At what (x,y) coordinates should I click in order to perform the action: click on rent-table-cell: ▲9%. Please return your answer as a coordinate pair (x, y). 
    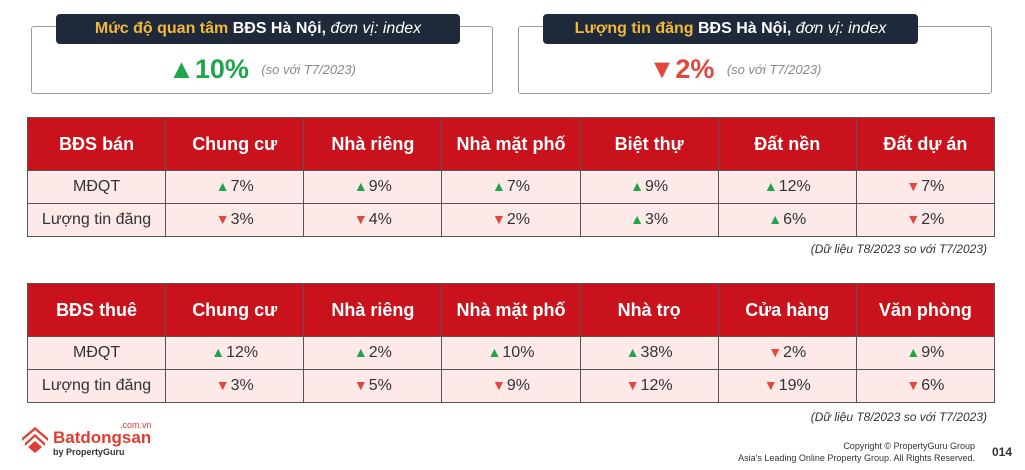
    Looking at the image, I should click on (925, 353).